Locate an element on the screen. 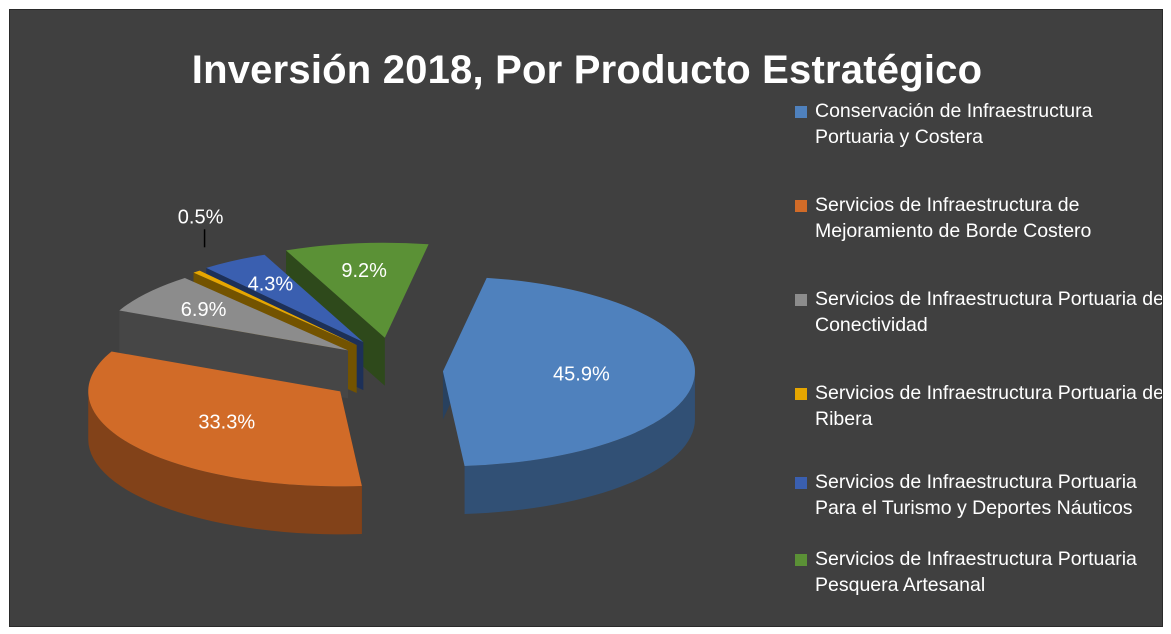 The width and height of the screenshot is (1171, 634). slice-label-4: 4.3% is located at coordinates (271, 284).